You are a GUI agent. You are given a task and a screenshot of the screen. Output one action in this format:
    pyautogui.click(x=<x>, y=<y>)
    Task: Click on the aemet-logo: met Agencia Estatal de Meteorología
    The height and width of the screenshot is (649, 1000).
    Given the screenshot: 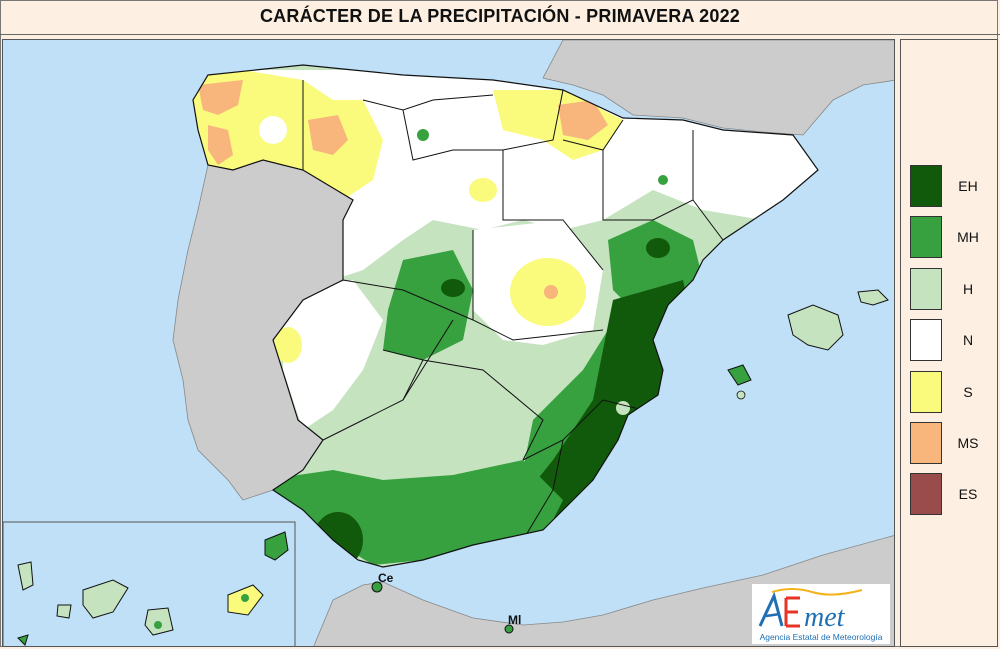 What is the action you would take?
    pyautogui.click(x=821, y=614)
    